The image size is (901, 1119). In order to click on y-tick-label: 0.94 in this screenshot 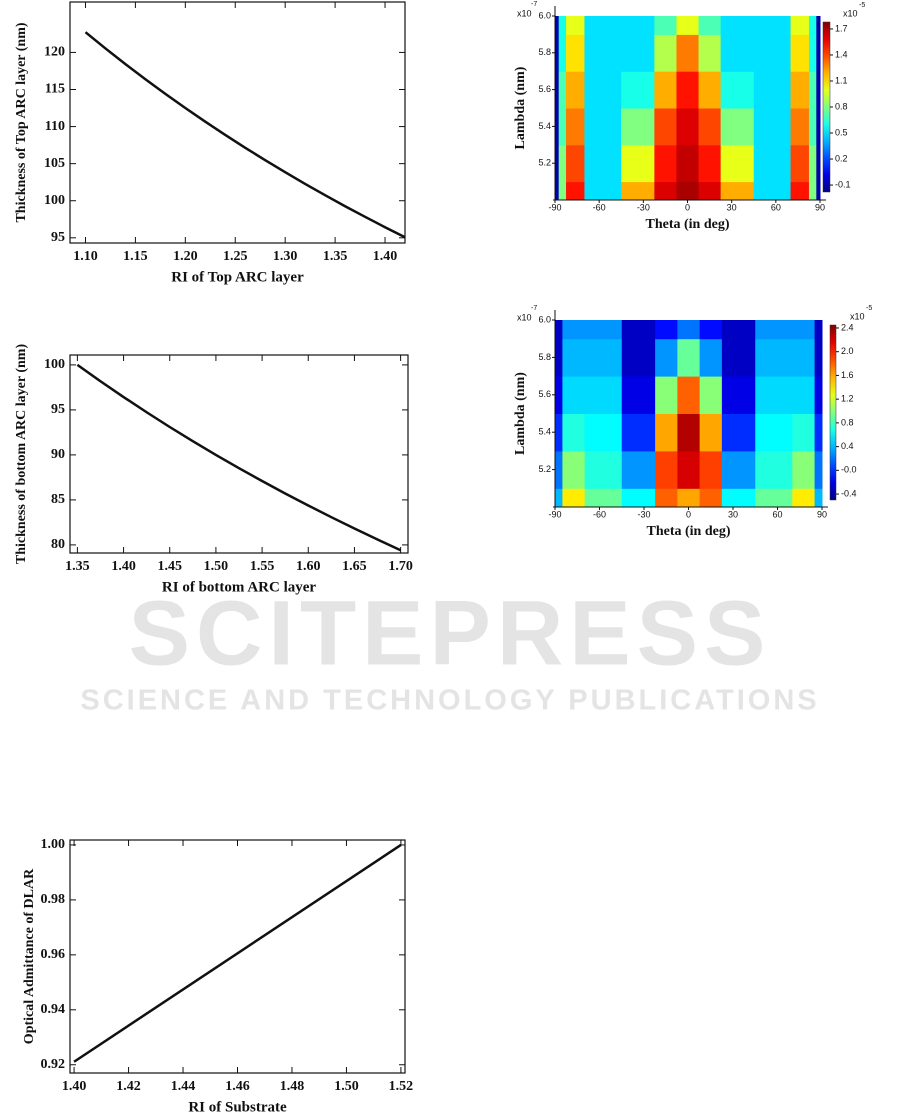, I will do `click(53, 1009)`.